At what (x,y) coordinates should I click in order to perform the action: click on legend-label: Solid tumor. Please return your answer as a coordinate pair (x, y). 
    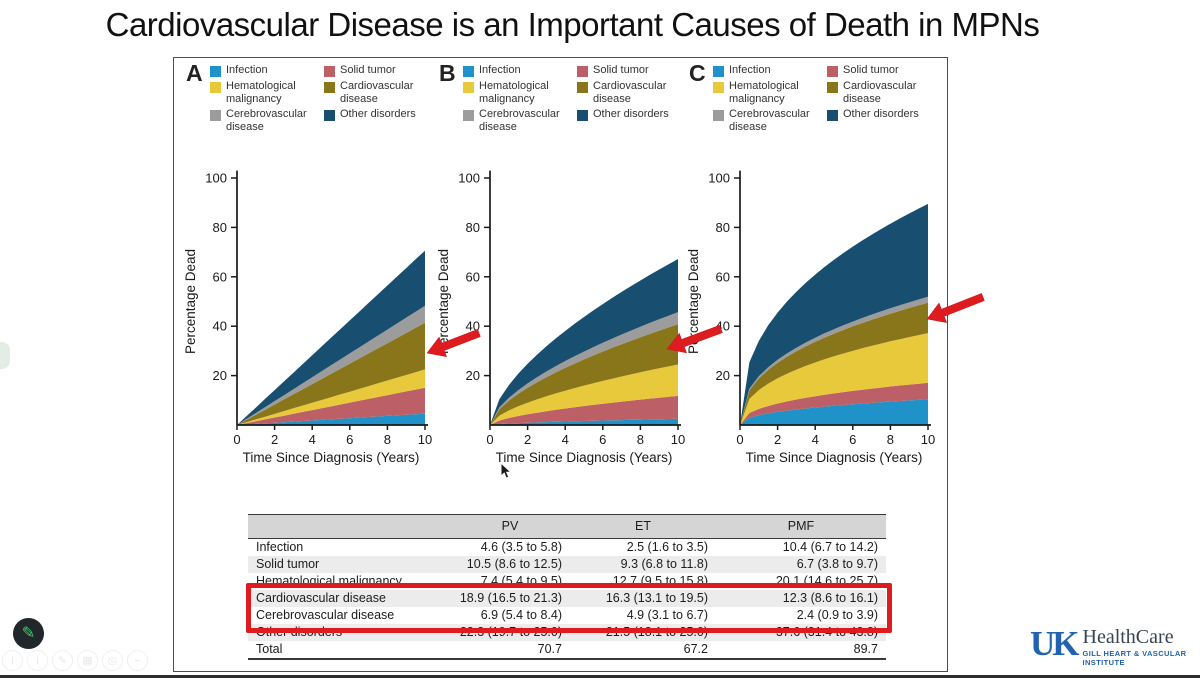
    Looking at the image, I should click on (871, 70).